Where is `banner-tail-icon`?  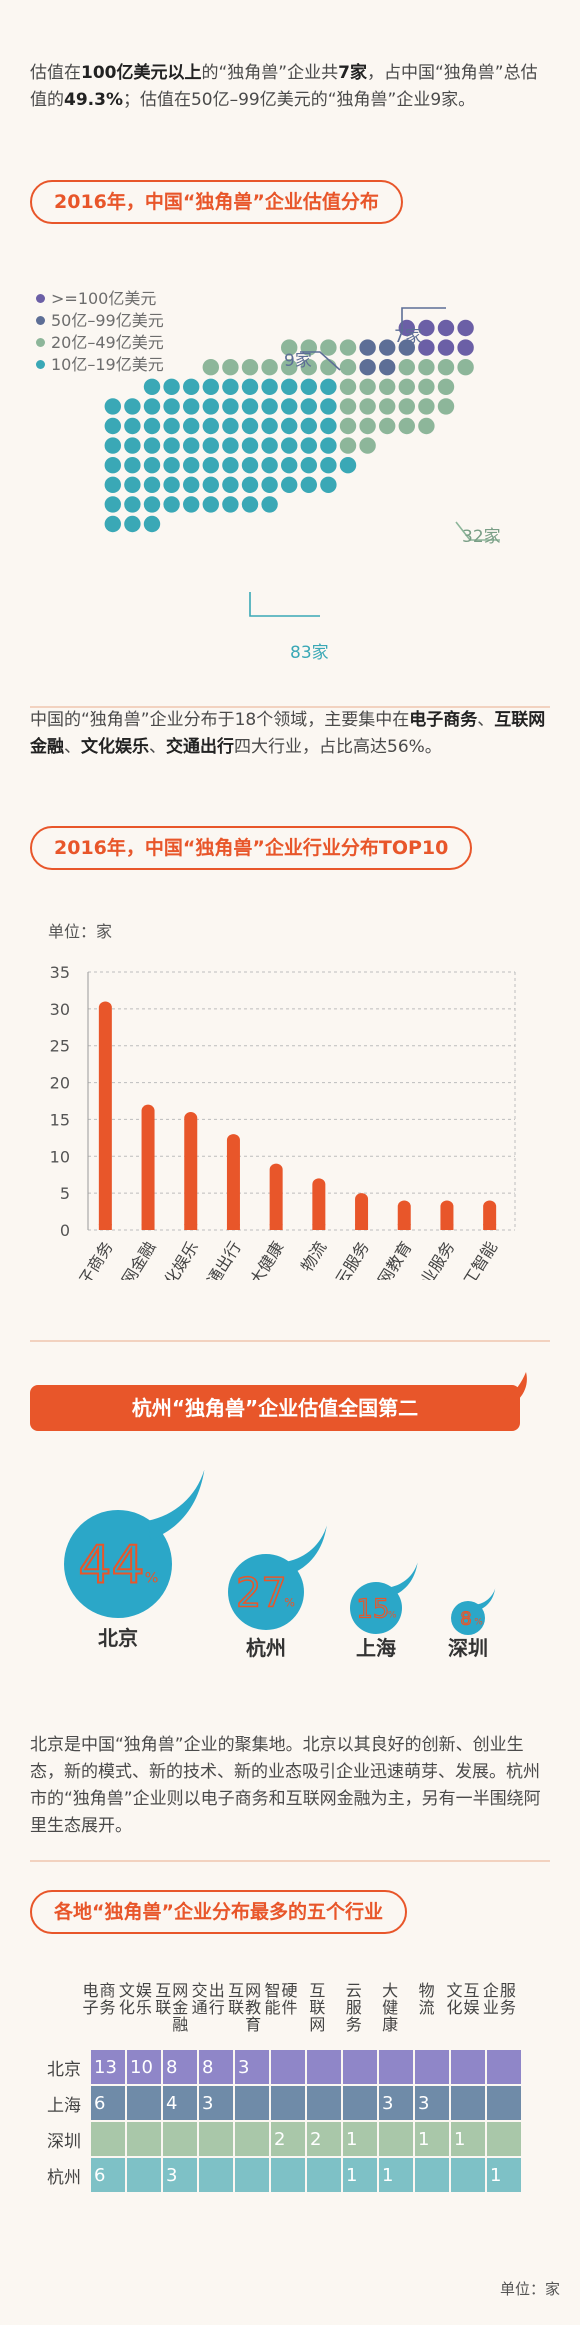
banner-tail-icon is located at coordinates (508, 1389).